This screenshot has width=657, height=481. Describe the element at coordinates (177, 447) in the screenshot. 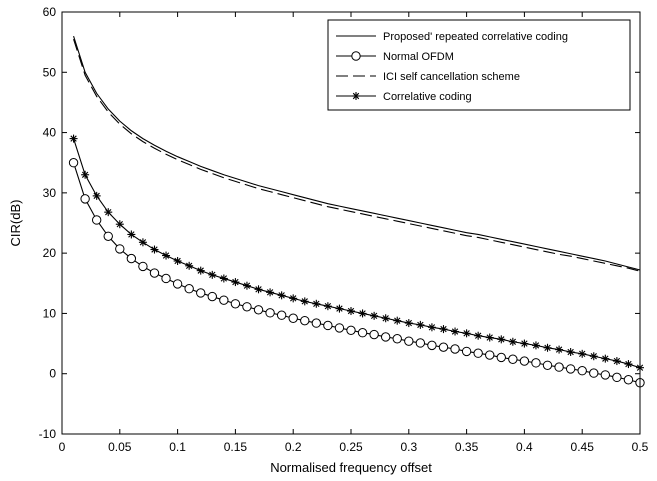

I see `x-tick-label: 0.1` at that location.